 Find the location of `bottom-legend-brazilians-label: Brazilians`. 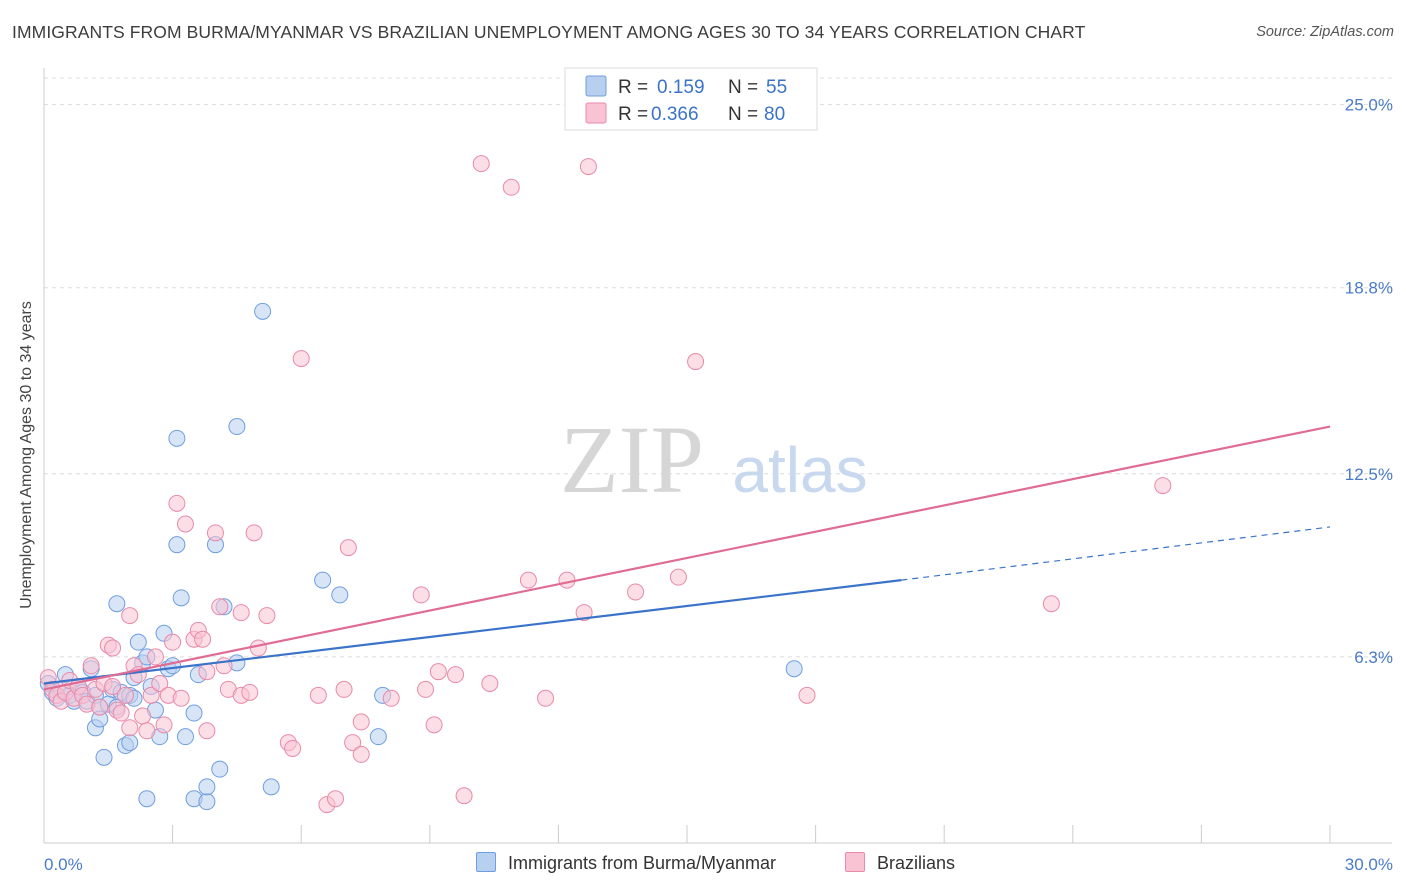

bottom-legend-brazilians-label: Brazilians is located at coordinates (916, 863).